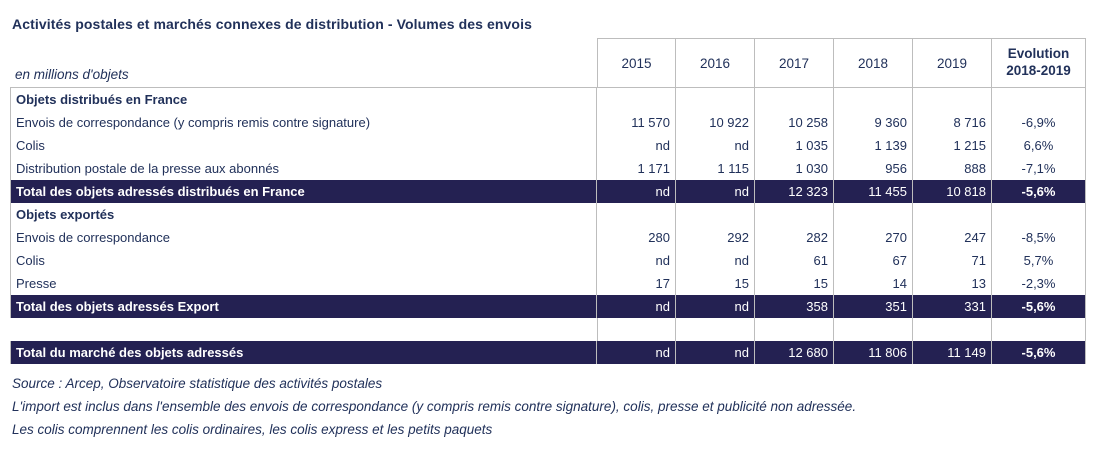  I want to click on cell-2019: 888, so click(952, 168).